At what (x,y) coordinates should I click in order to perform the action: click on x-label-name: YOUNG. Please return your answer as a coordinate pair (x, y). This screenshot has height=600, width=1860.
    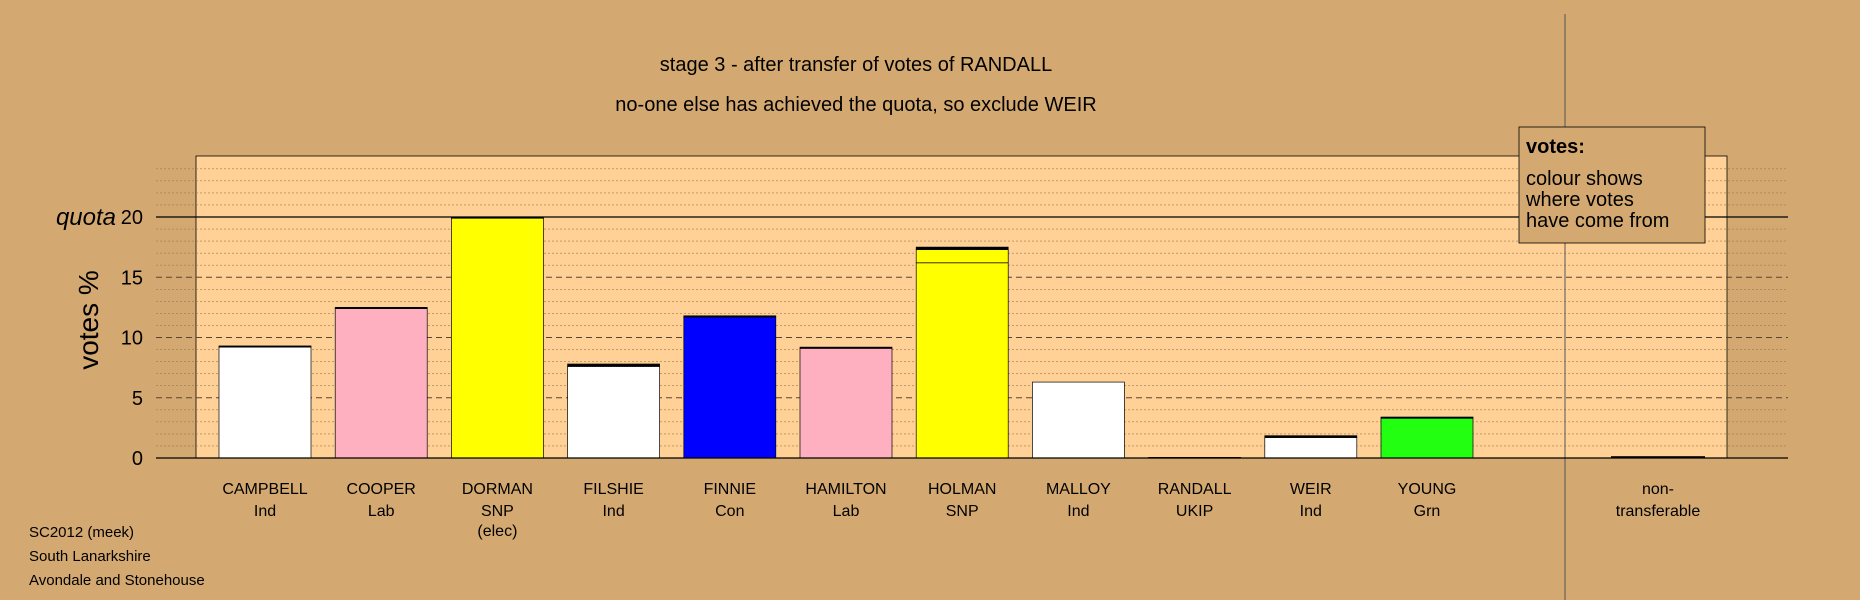
    Looking at the image, I should click on (1427, 489).